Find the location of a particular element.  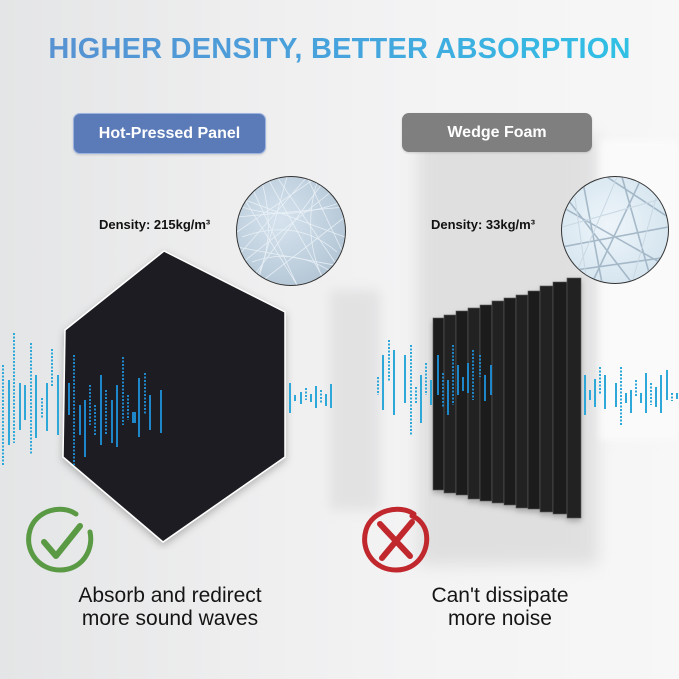

page-headline: HIGHER DENSITY, BETTER ABSORPTION is located at coordinates (339, 49).